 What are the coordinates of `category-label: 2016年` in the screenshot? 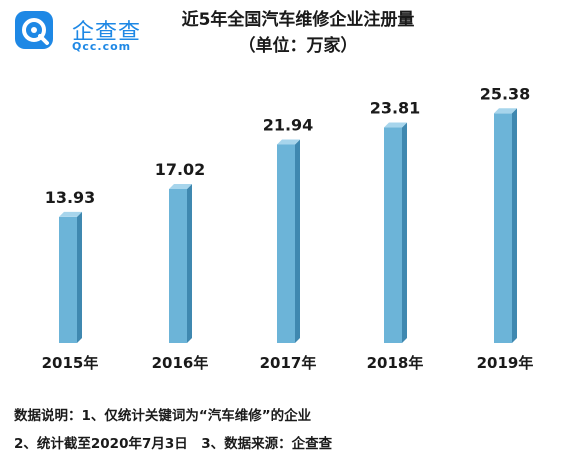 It's located at (180, 363).